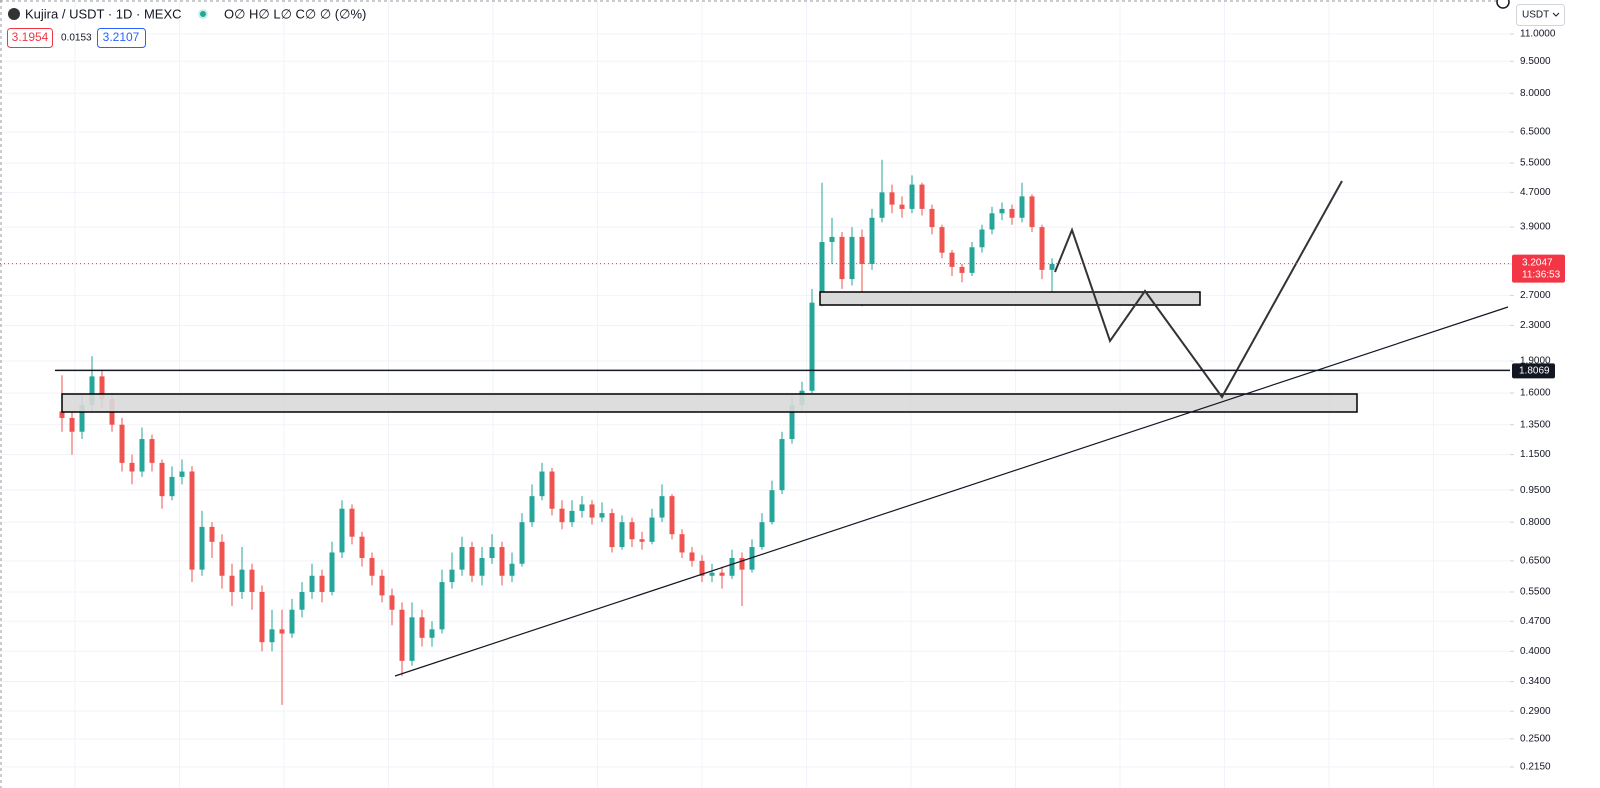  What do you see at coordinates (1535, 295) in the screenshot?
I see `y-tick-label: 2.7000` at bounding box center [1535, 295].